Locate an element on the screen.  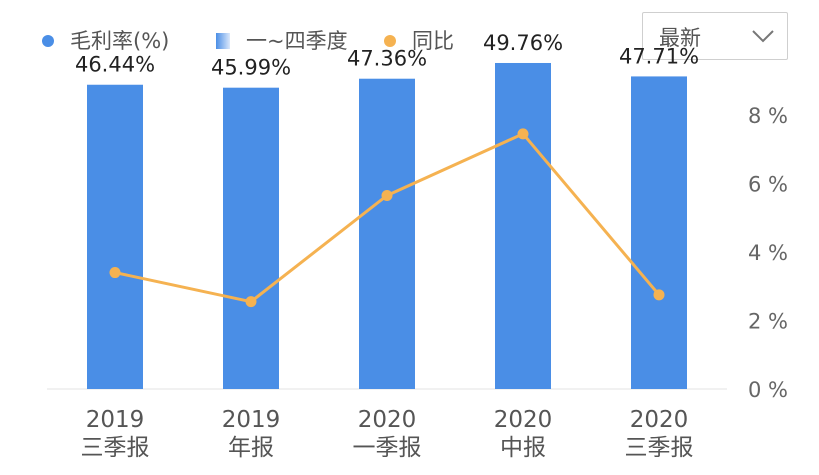
bar-value-label: 47.36% is located at coordinates (387, 59).